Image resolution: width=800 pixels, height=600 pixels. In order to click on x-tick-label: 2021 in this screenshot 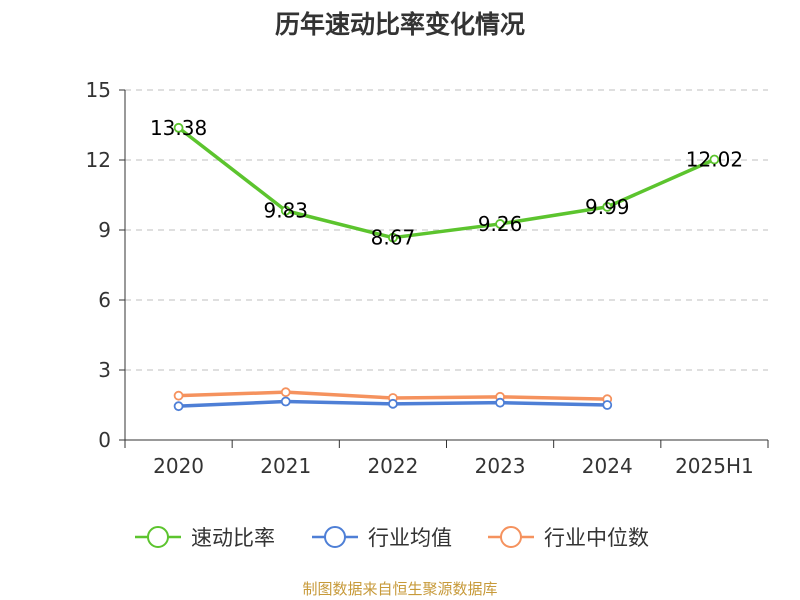, I will do `click(285, 466)`.